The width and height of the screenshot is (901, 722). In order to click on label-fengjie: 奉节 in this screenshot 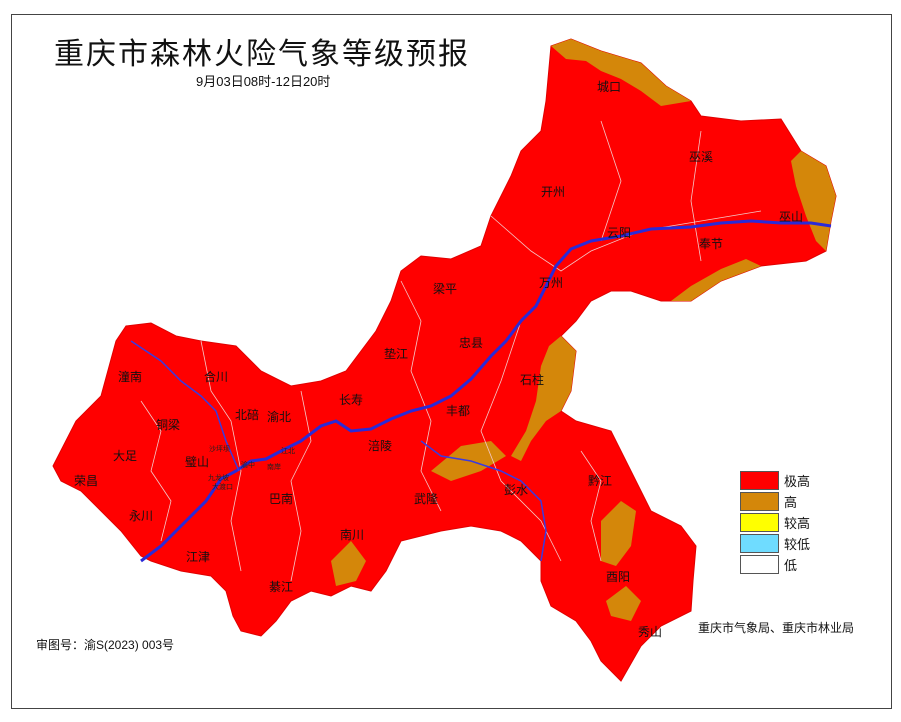, I will do `click(711, 244)`.